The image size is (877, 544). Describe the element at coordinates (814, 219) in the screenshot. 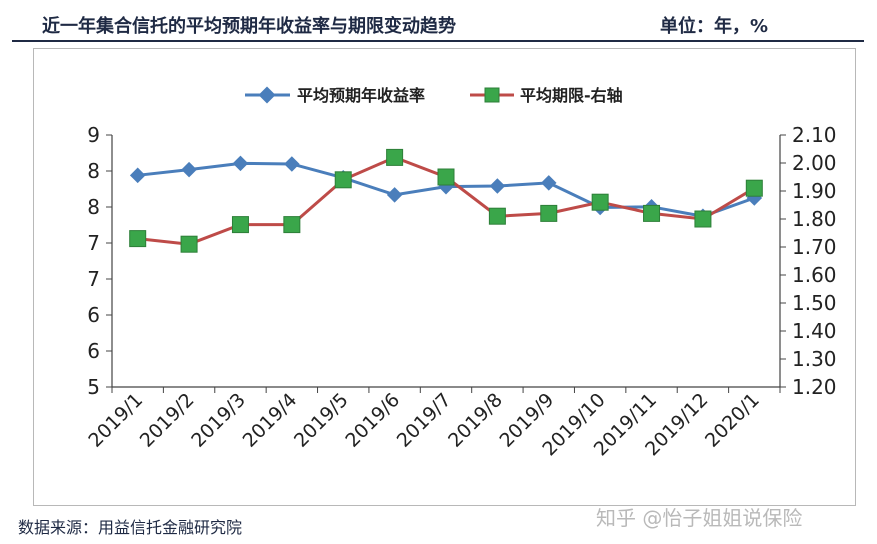

I see `right-tick-label: 1.80` at that location.